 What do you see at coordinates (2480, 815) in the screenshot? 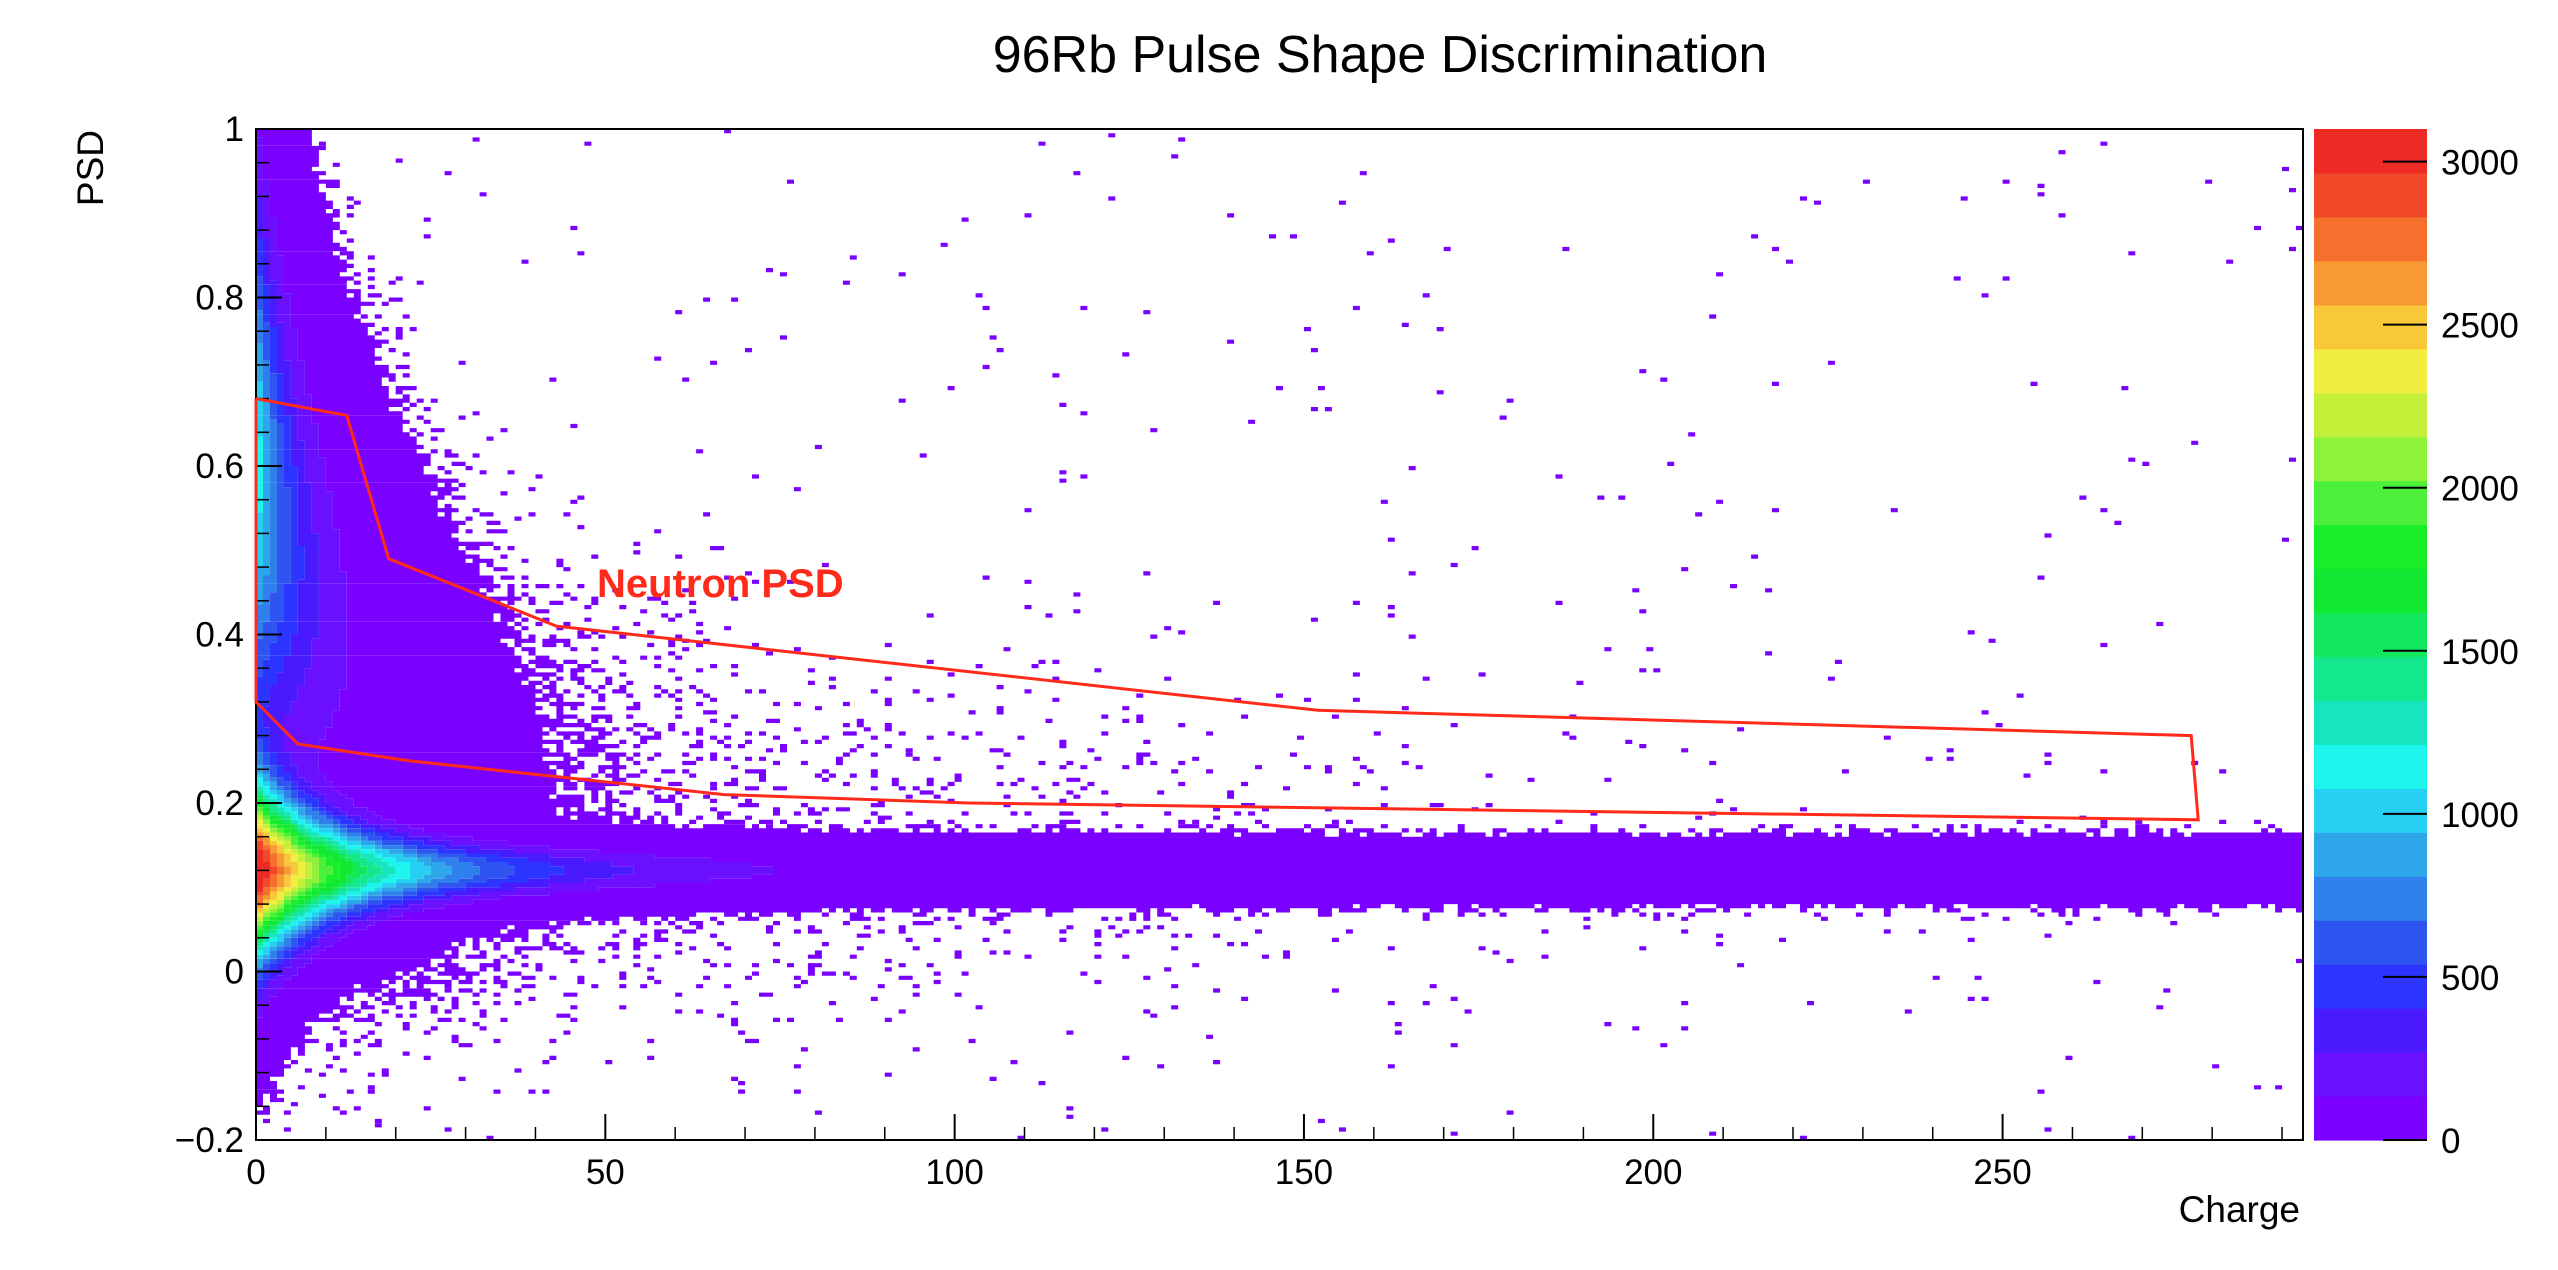
I see `colorbar-tick-label: 1000` at bounding box center [2480, 815].